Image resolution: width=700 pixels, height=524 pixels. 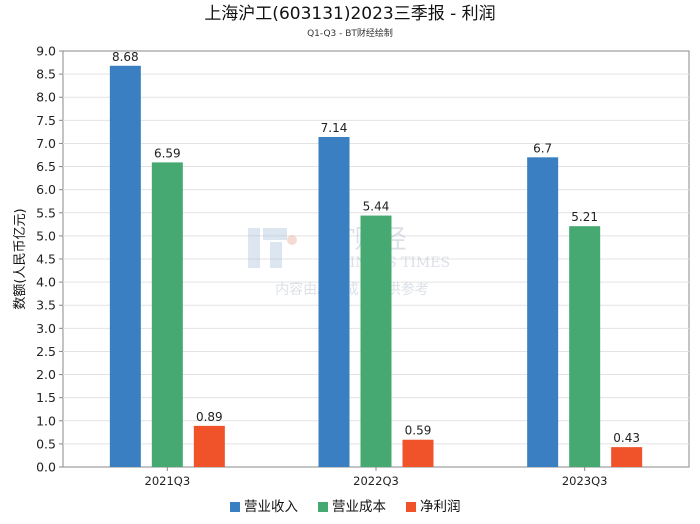 I want to click on y-tick-label: 0.0, so click(x=46, y=467).